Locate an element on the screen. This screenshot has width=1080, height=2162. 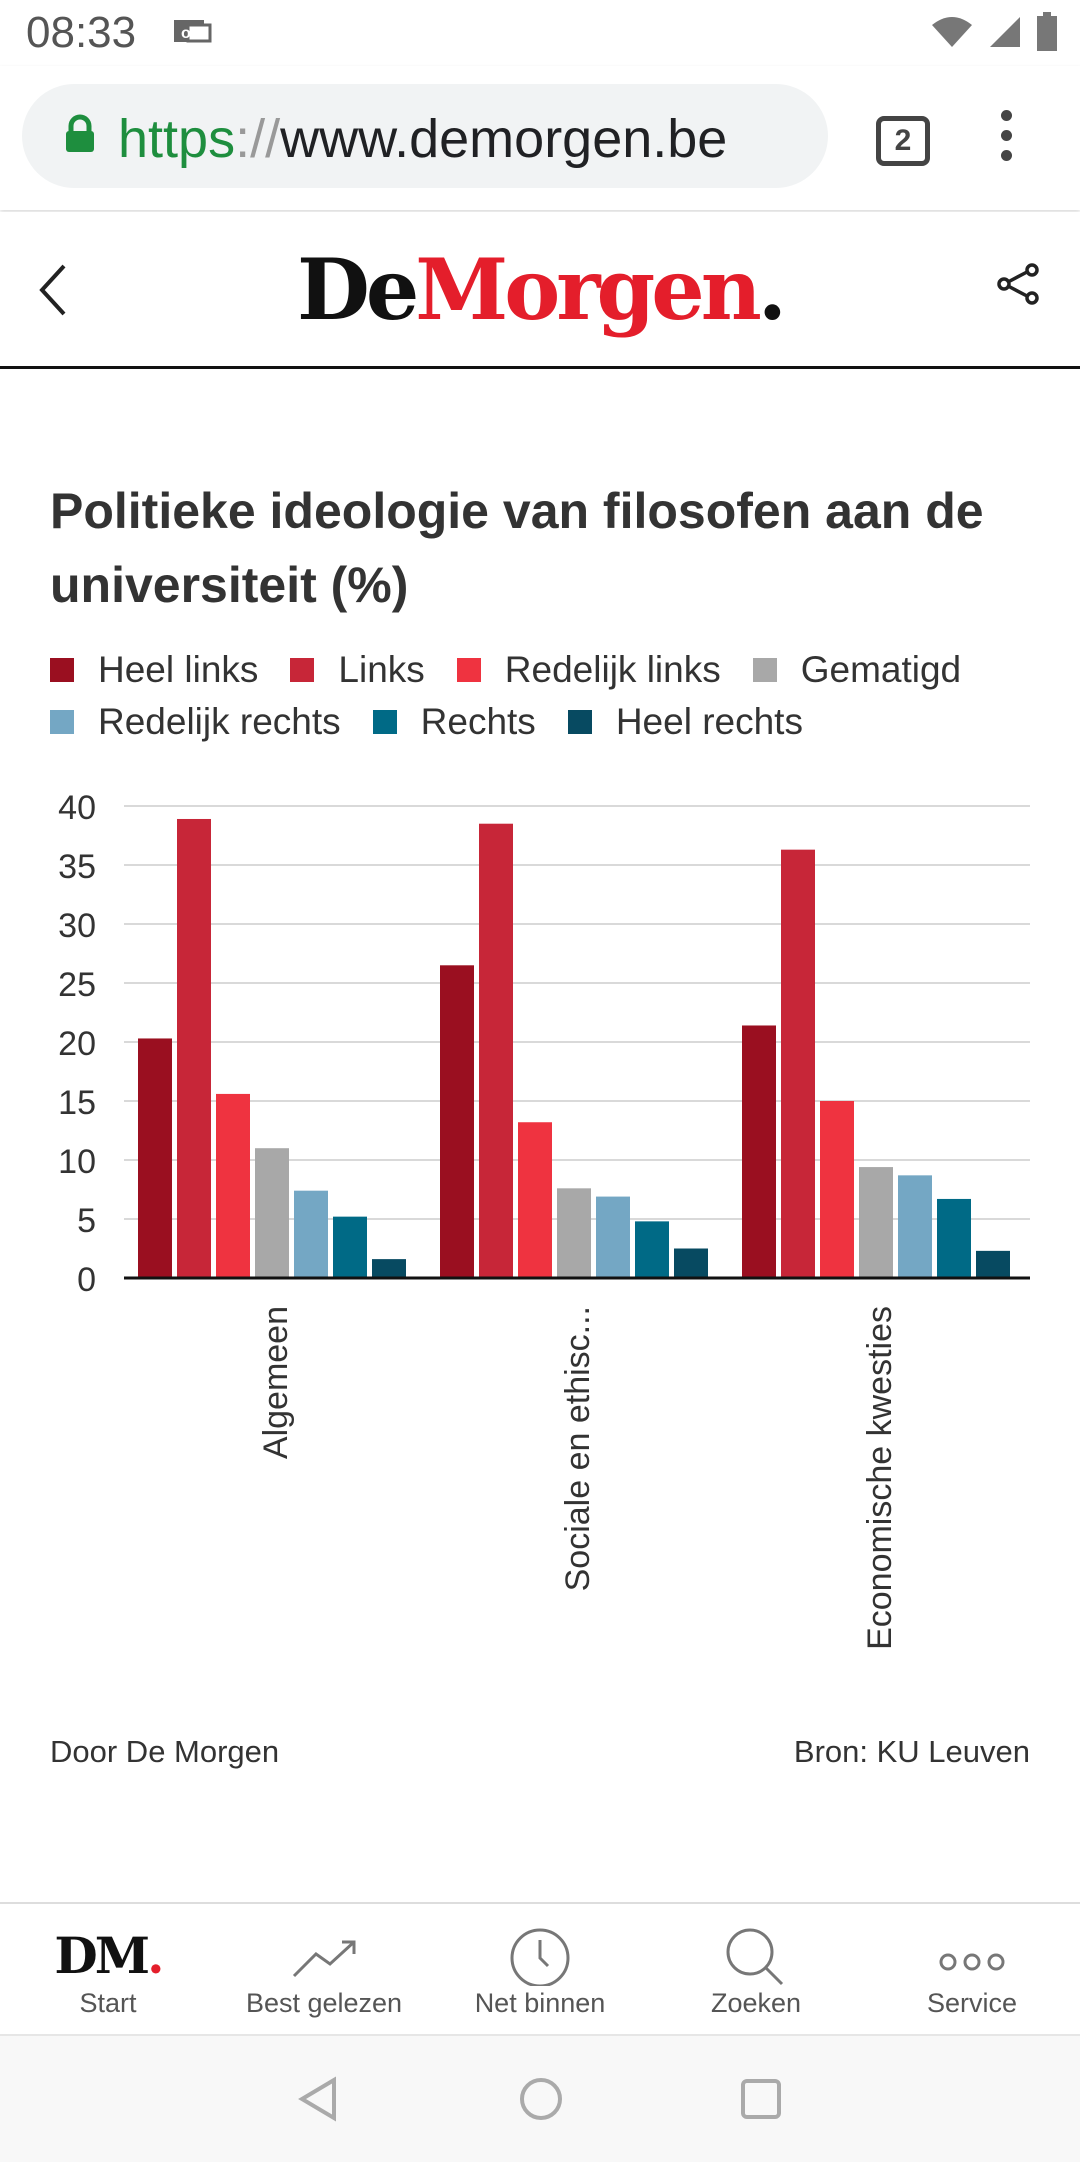
scrolled-text-bottom: ——— —— ——— —— ——— ——— —— is located at coordinates (550, 1898).